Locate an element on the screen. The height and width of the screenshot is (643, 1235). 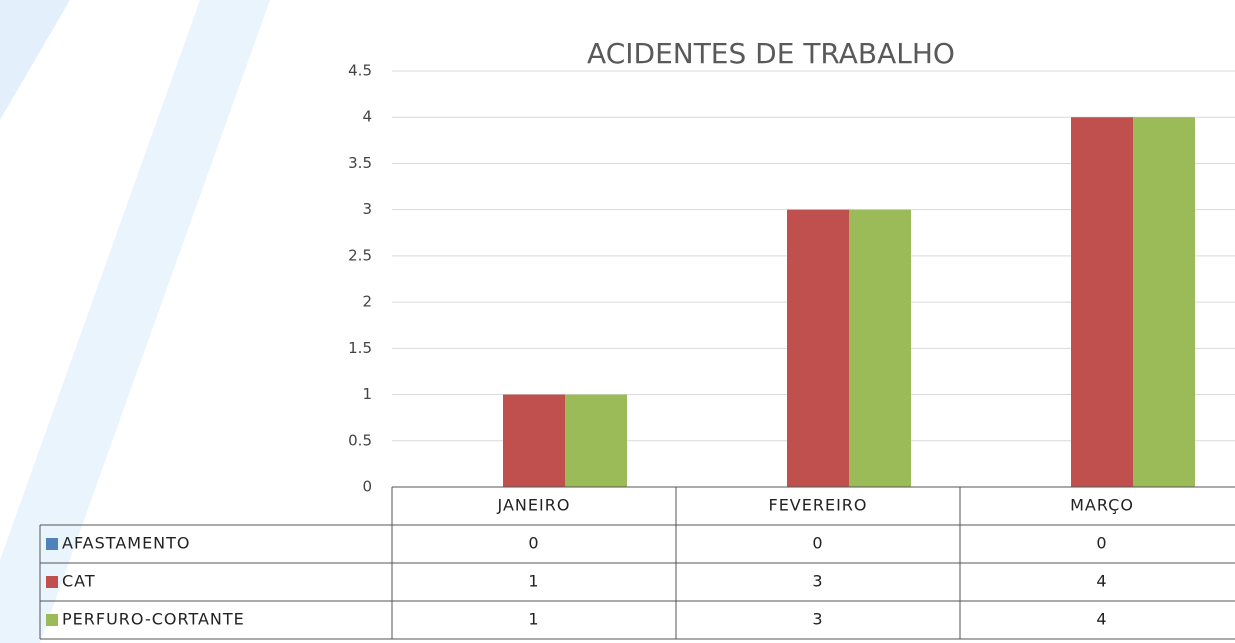
y-tick-label: 4.5 is located at coordinates (360, 71).